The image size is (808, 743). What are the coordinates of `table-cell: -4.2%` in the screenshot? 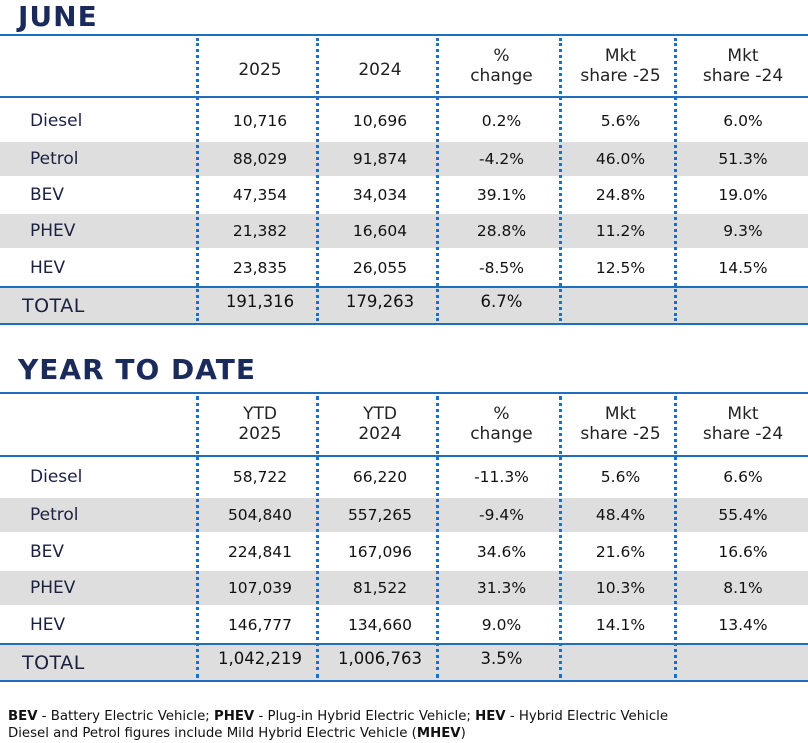 It's located at (501, 159).